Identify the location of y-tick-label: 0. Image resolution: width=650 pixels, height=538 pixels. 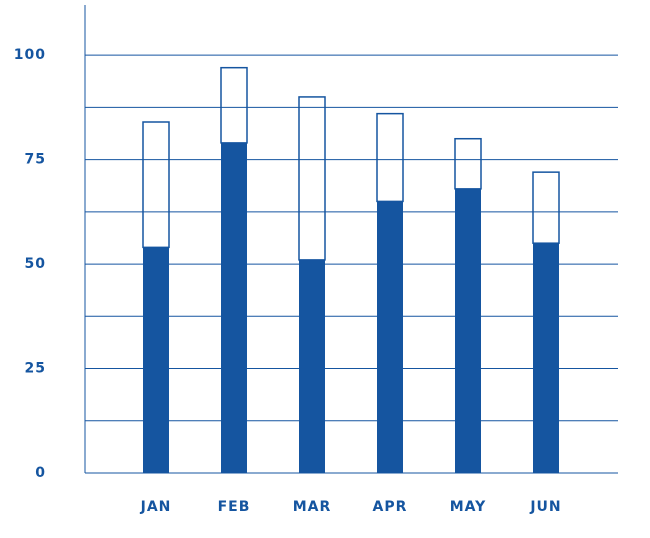
(40, 473).